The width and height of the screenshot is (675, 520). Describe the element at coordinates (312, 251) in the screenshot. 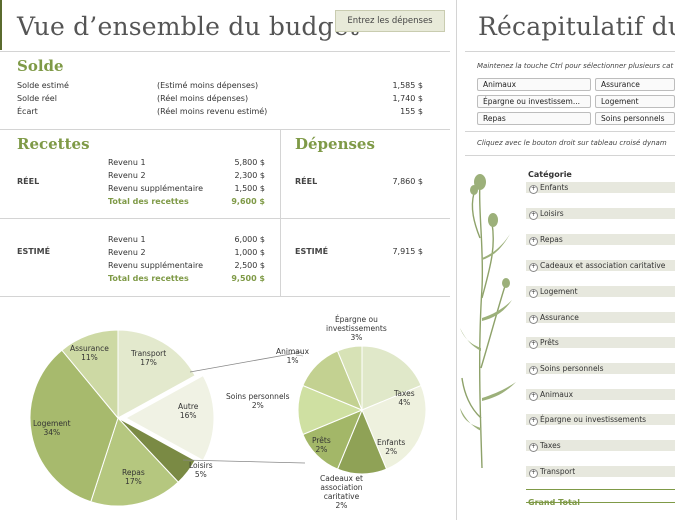

I see `depenses-estime-label: ESTIMÉ` at that location.